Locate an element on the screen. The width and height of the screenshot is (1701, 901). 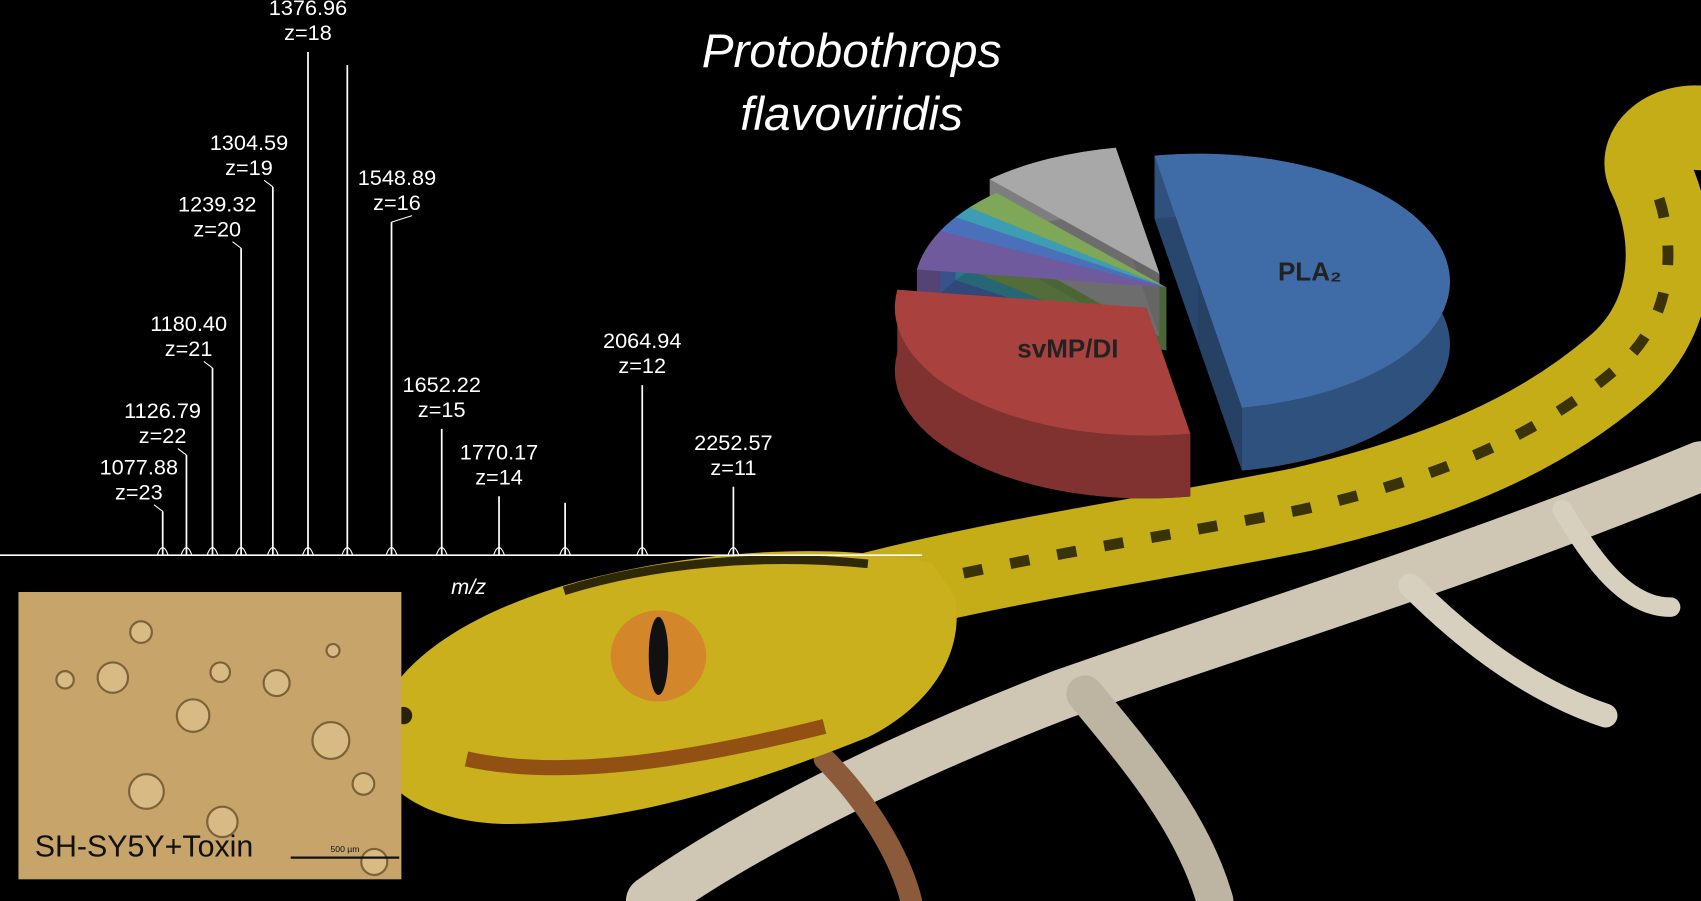
peak-mz-label: 2064.94 is located at coordinates (642, 340).